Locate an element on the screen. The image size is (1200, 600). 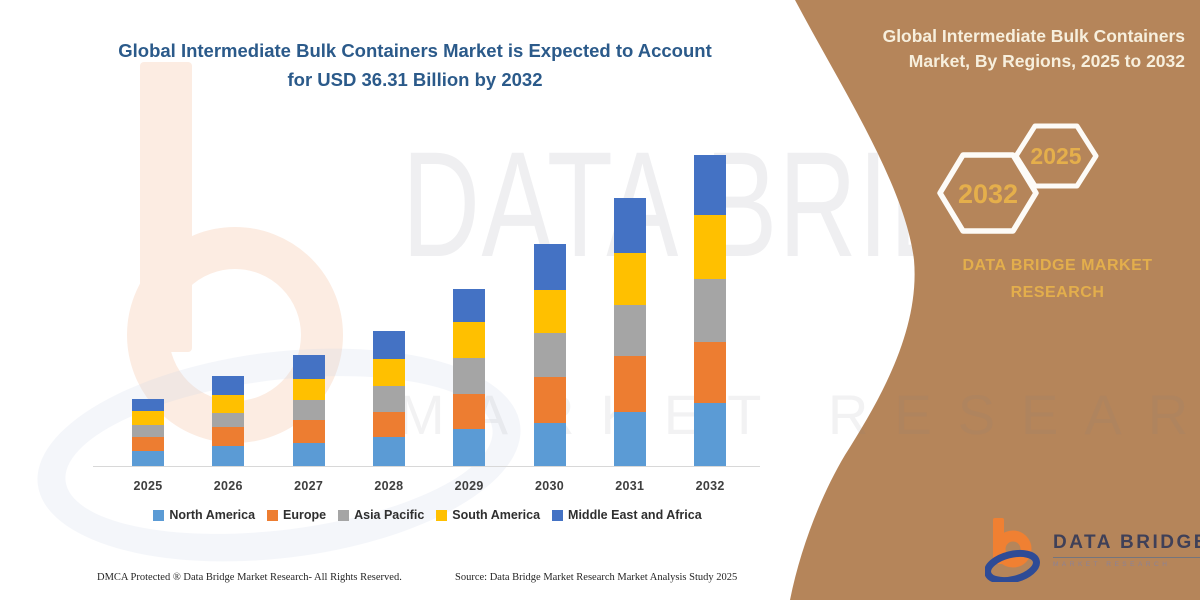
legend-label-asia-pacific: Asia Pacific is located at coordinates (389, 515).